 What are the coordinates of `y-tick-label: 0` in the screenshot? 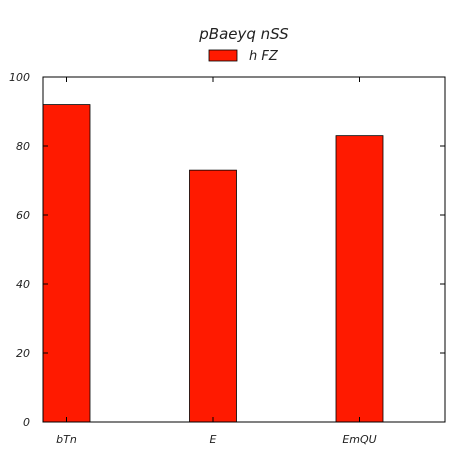 It's located at (26, 422).